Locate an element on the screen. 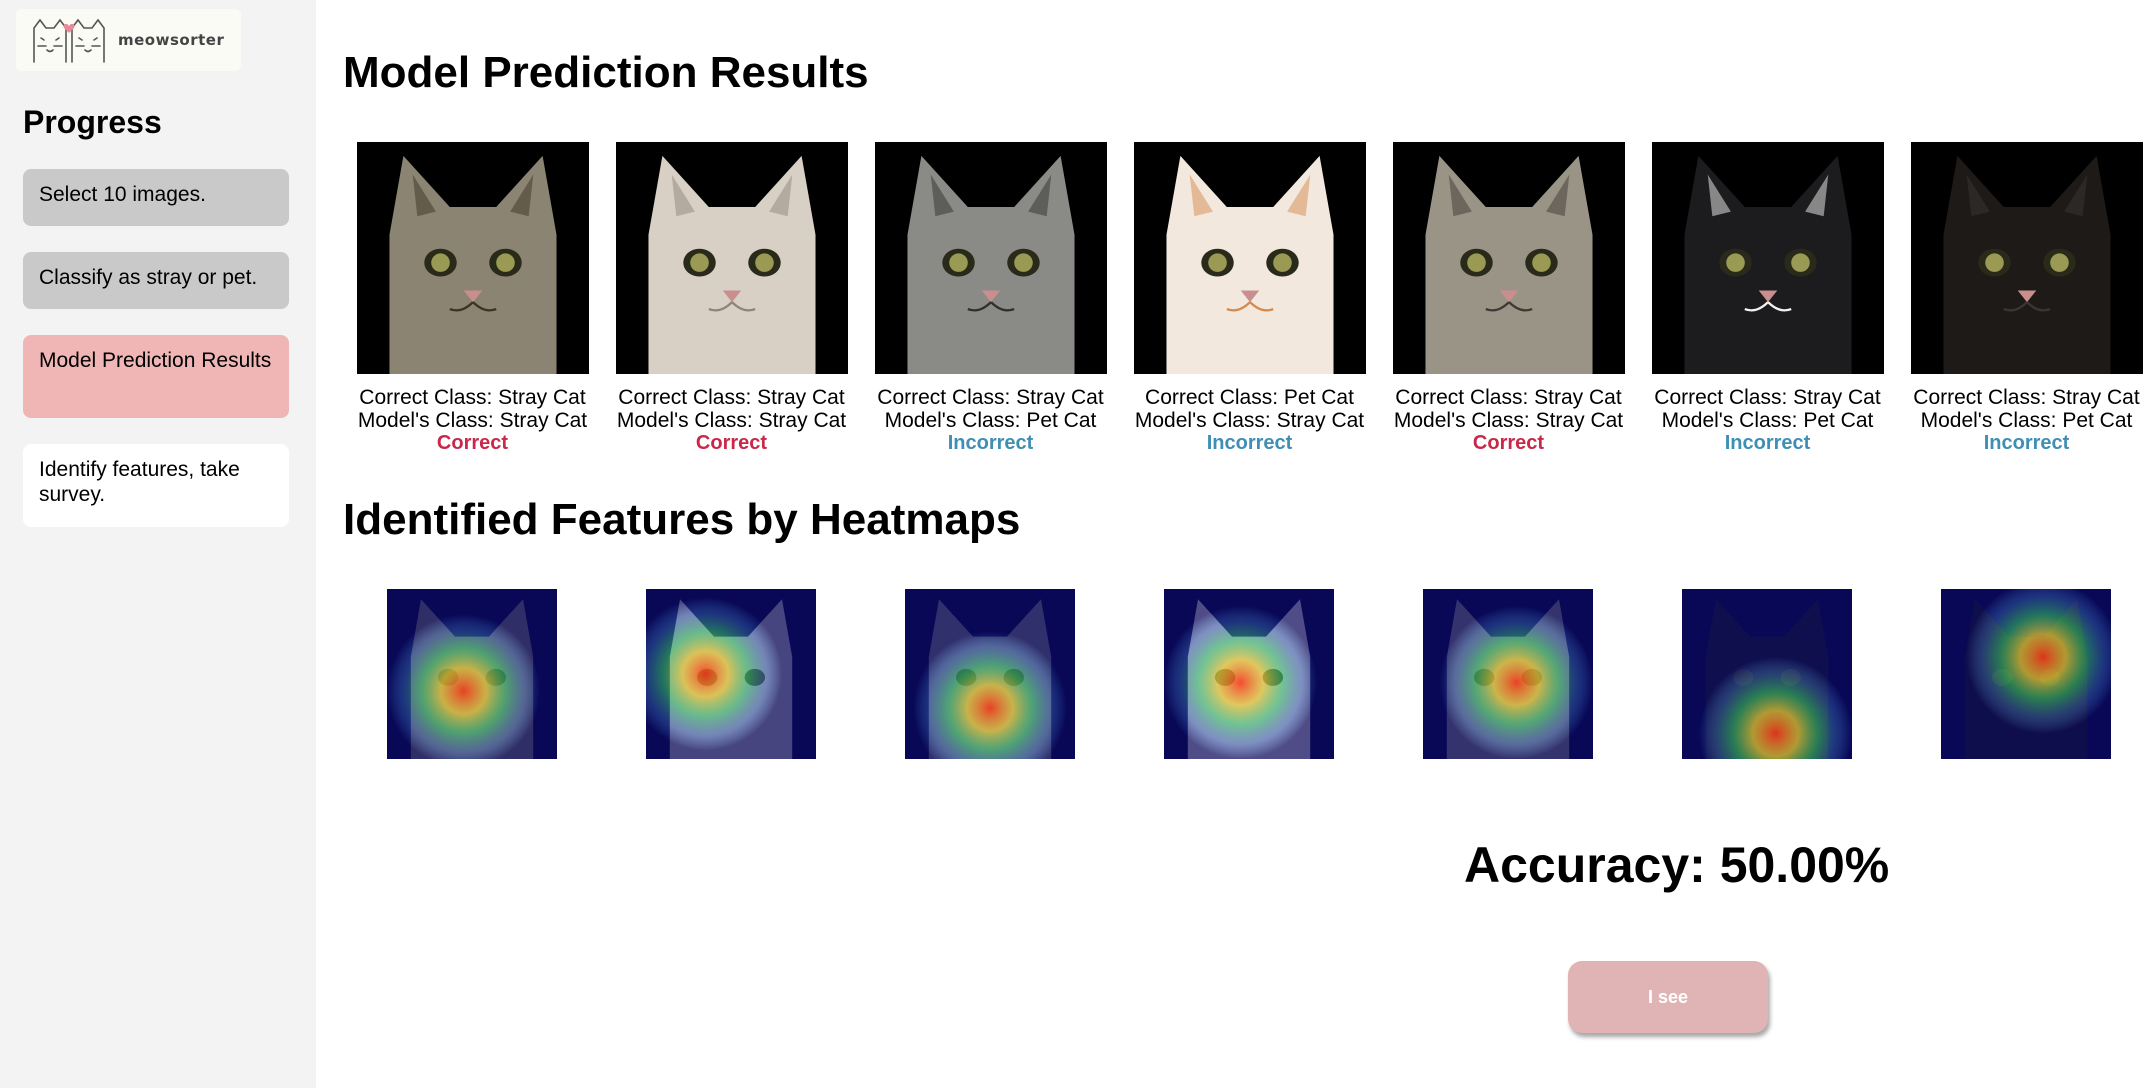  i-see-button: I see is located at coordinates (1668, 997).